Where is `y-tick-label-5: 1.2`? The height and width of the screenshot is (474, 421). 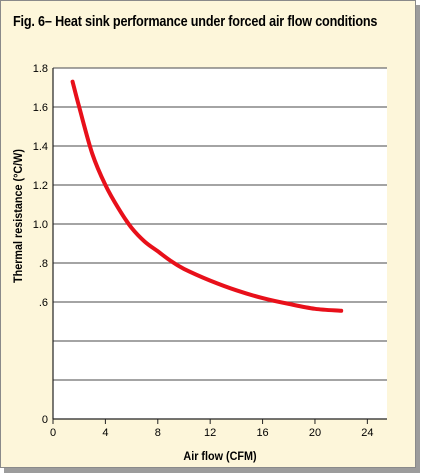 y-tick-label-5: 1.2 is located at coordinates (40, 186).